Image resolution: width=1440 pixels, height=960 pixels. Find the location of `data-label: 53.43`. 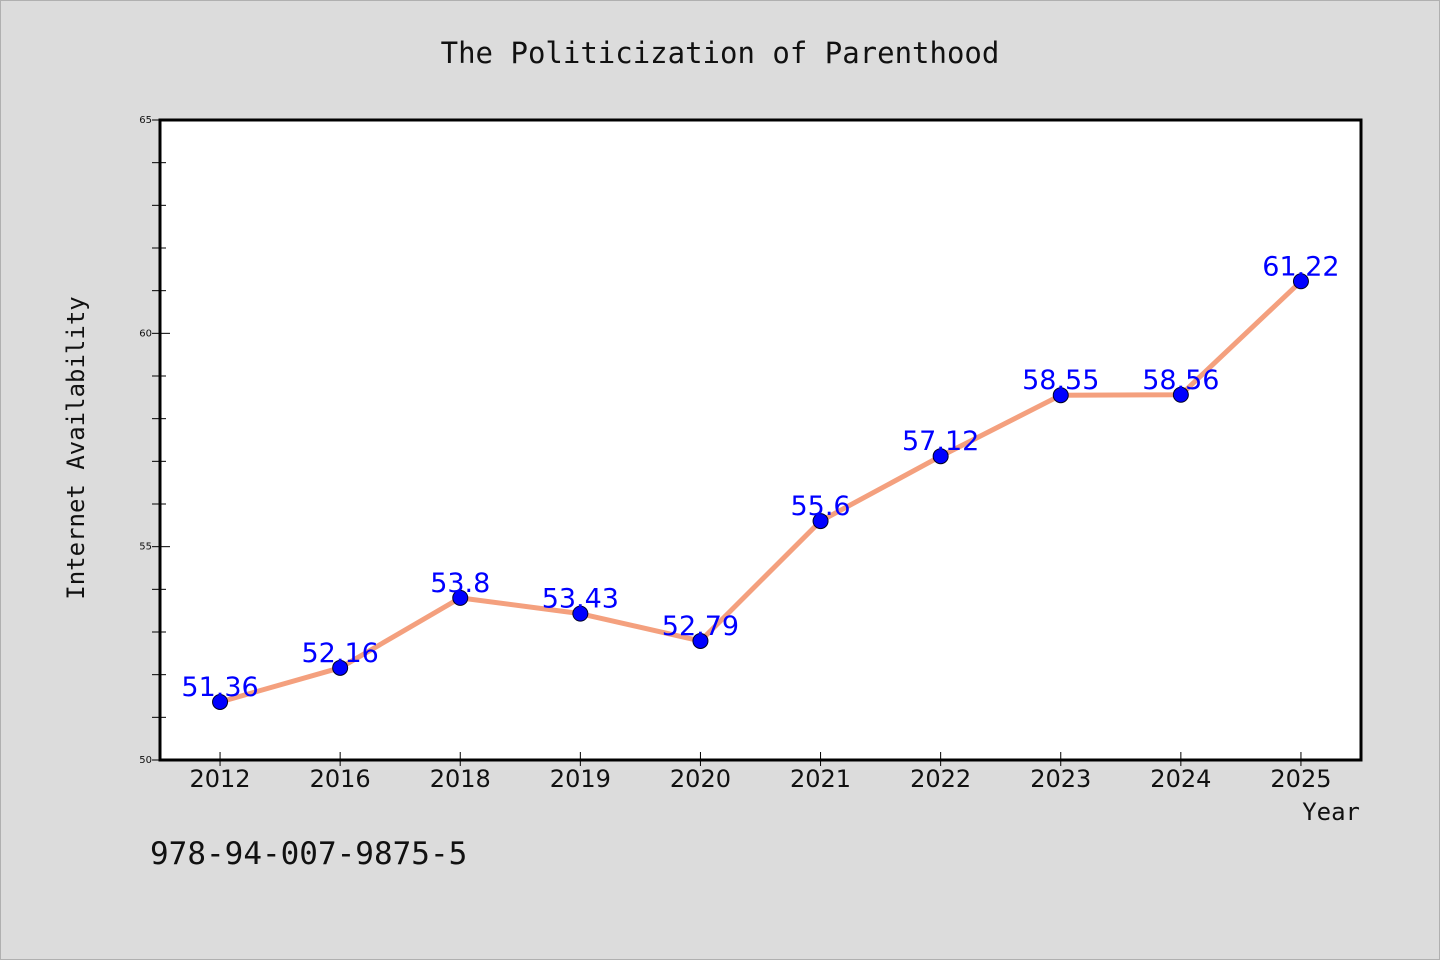

data-label: 53.43 is located at coordinates (580, 599).